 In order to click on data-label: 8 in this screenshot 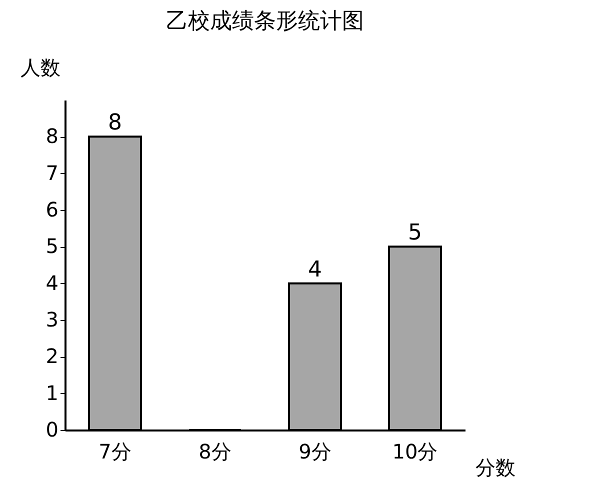, I will do `click(115, 123)`.